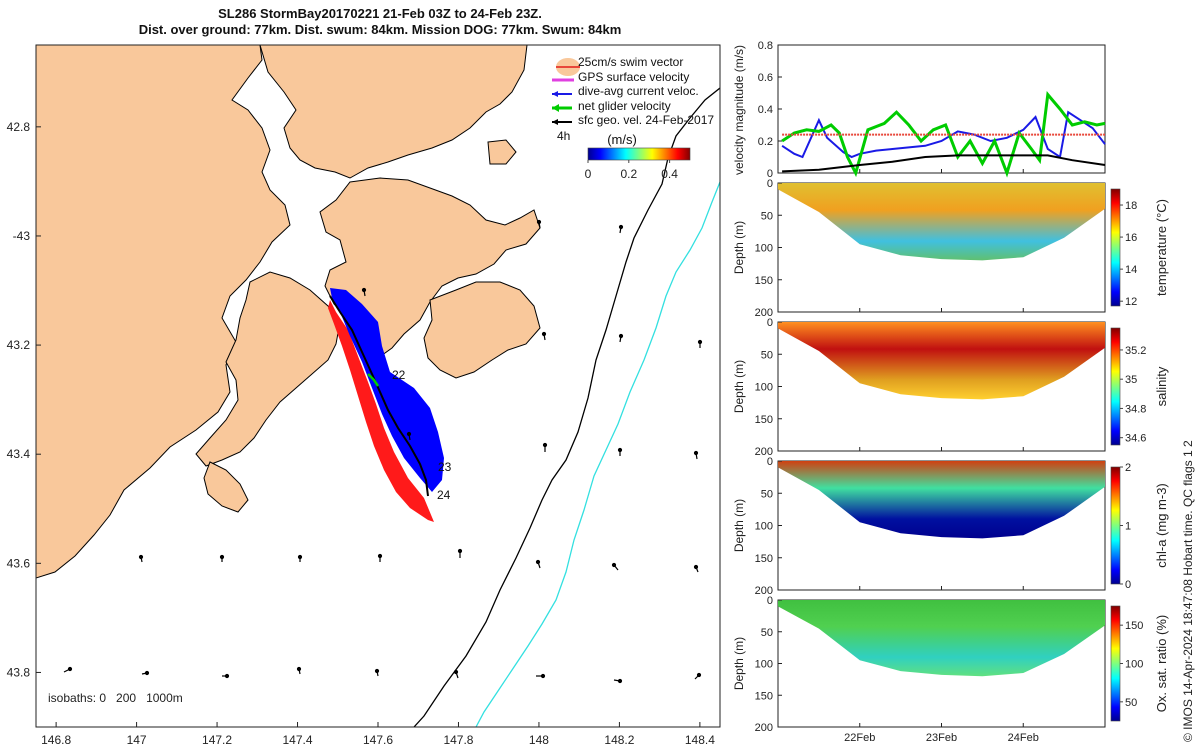 The image size is (1200, 750). I want to click on map-xtick-label: 147.6, so click(378, 740).